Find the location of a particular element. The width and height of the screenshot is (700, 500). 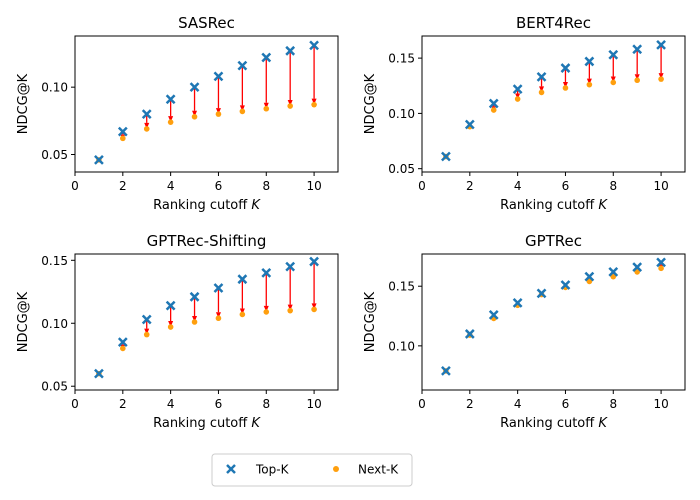

legend-marker-next-k is located at coordinates (336, 469).